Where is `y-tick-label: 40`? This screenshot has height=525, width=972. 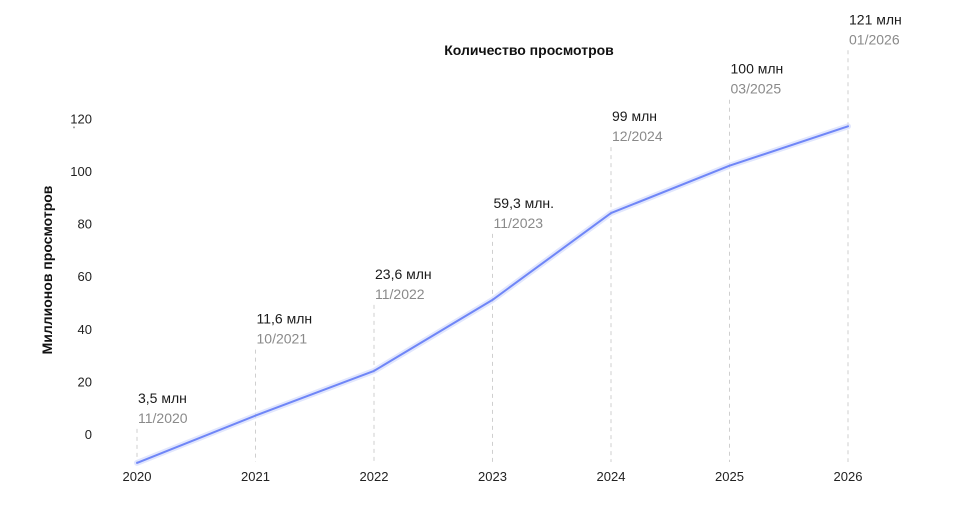
y-tick-label: 40 is located at coordinates (85, 329).